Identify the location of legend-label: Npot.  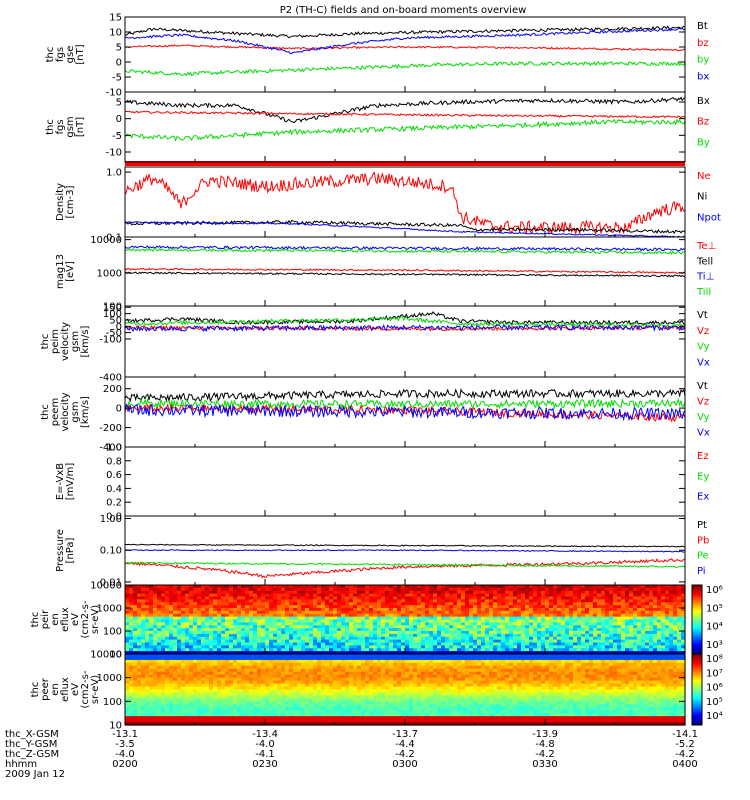
(709, 217).